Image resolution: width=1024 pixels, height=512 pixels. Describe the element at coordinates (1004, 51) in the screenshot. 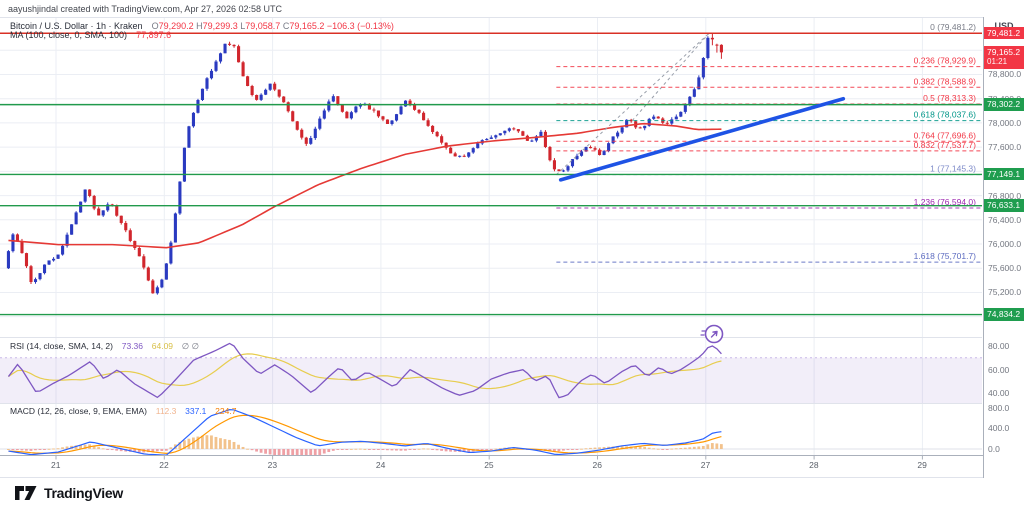

I see `current-price-value: 79,165.2` at that location.